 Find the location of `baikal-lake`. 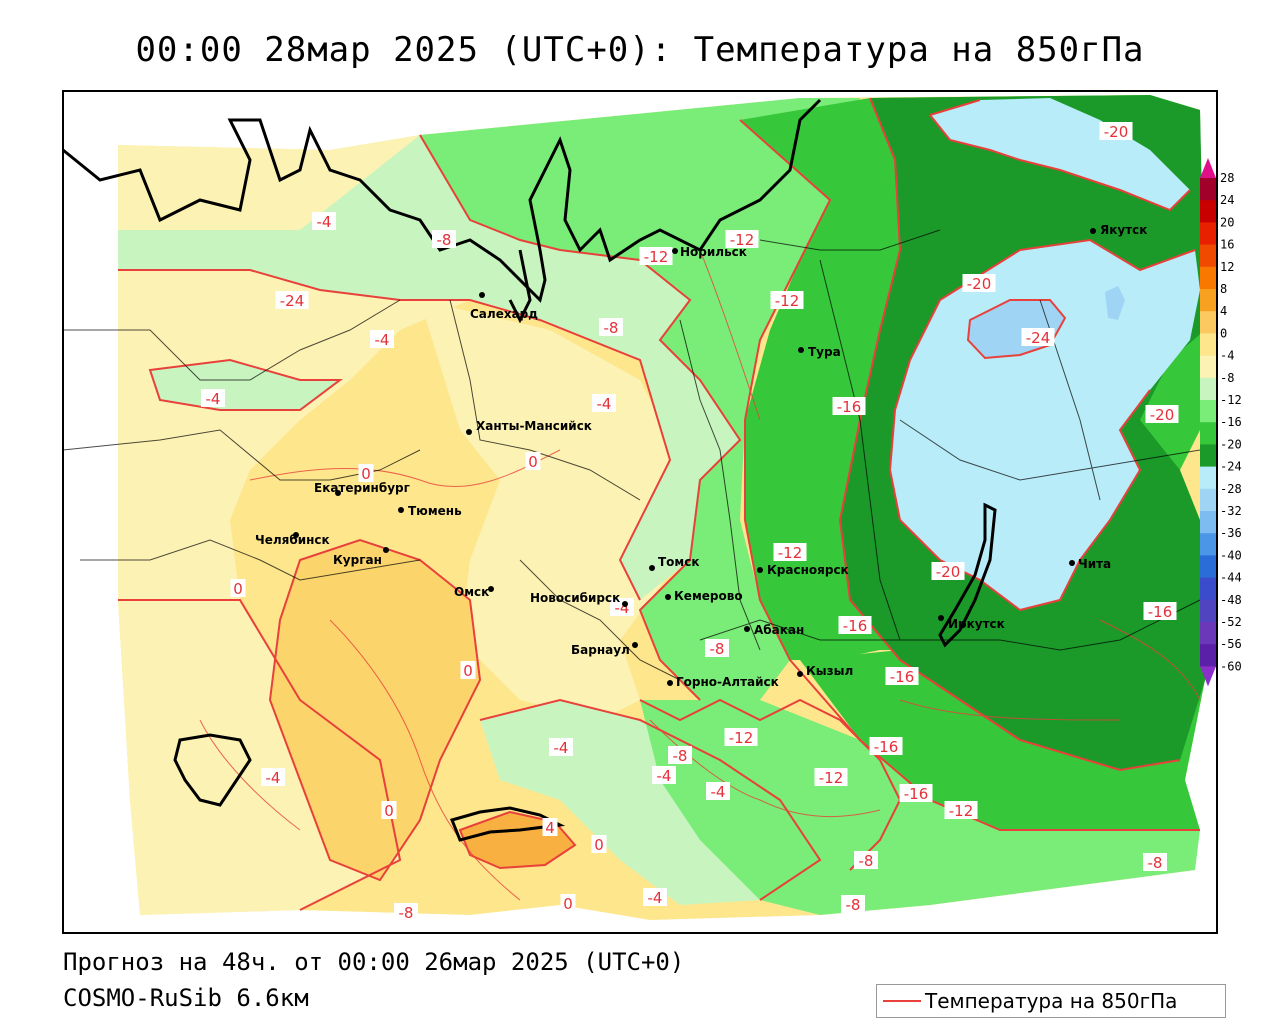

baikal-lake is located at coordinates (967, 575).